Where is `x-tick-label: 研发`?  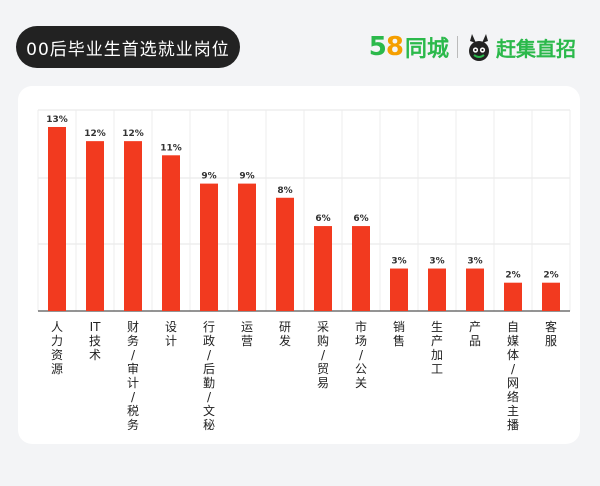
x-tick-label: 研发 is located at coordinates (285, 334).